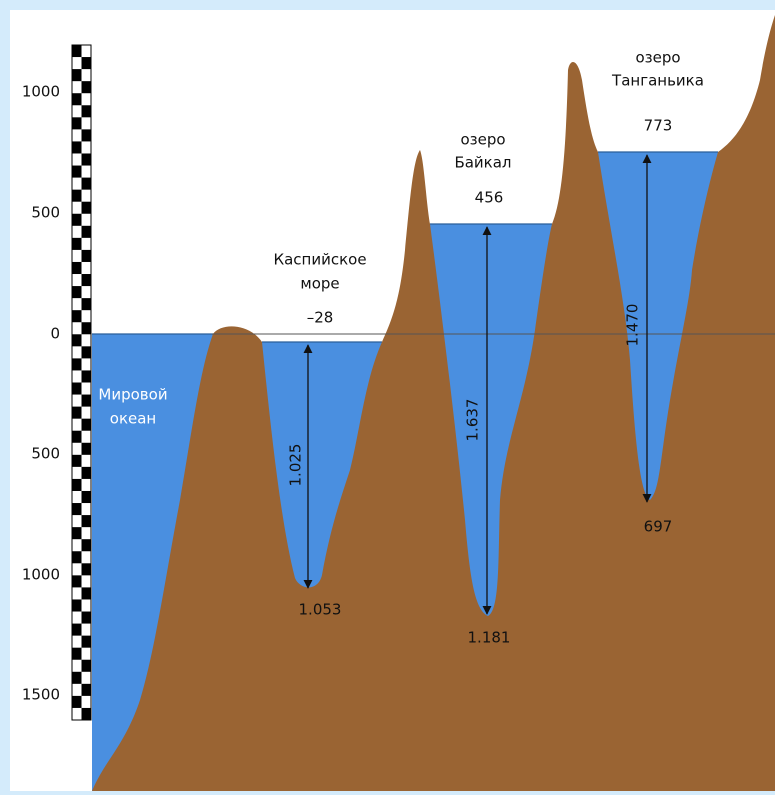 This screenshot has width=775, height=795. What do you see at coordinates (489, 198) in the screenshot?
I see `surface-level: 456` at bounding box center [489, 198].